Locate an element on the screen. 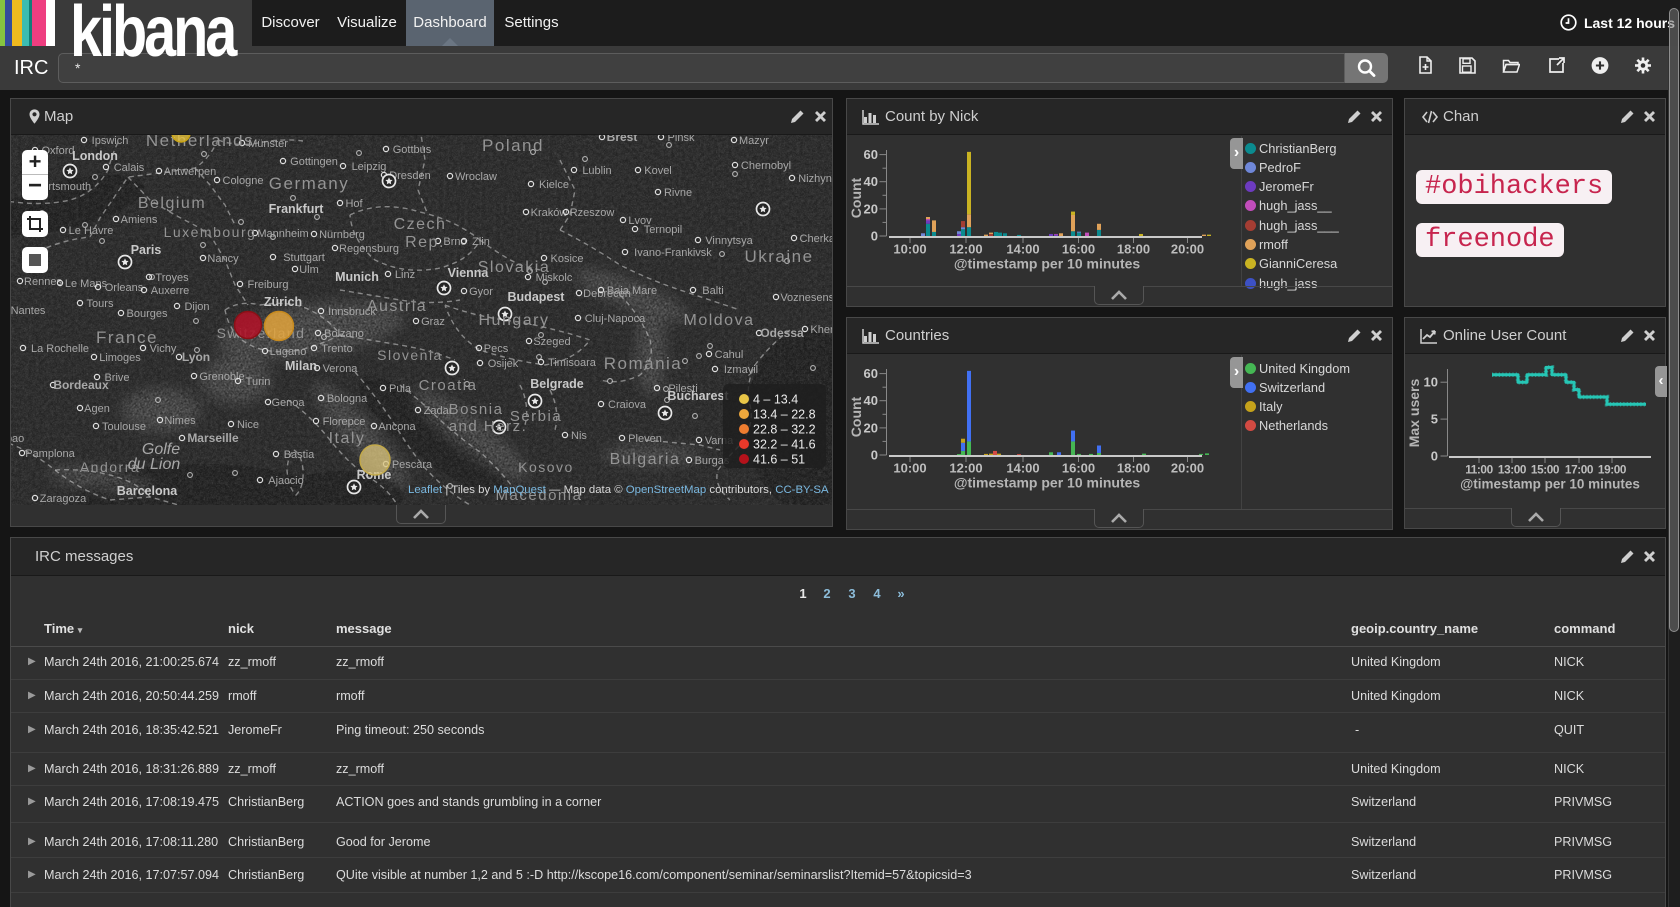 Image resolution: width=1680 pixels, height=907 pixels. svg-text: Auxerre is located at coordinates (170, 291).